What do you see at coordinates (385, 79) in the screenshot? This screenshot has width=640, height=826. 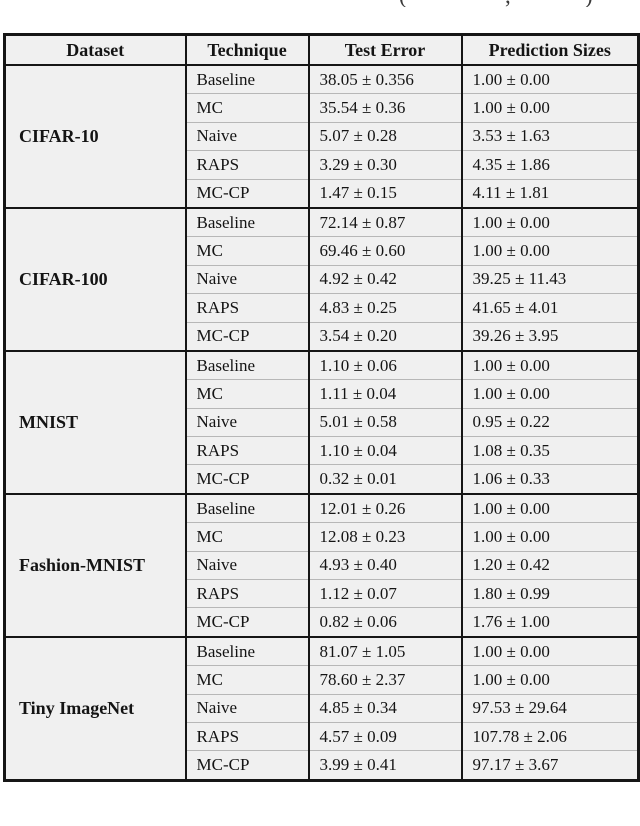 I see `test-error-cell: 38.05 ± 0.356` at bounding box center [385, 79].